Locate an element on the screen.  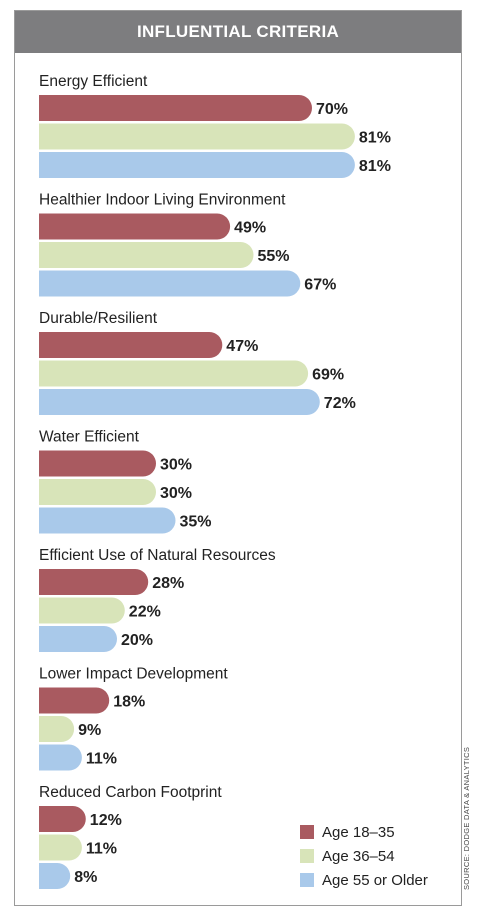
data-label-water-efficient-age-55-or-older: 35% is located at coordinates (196, 522).